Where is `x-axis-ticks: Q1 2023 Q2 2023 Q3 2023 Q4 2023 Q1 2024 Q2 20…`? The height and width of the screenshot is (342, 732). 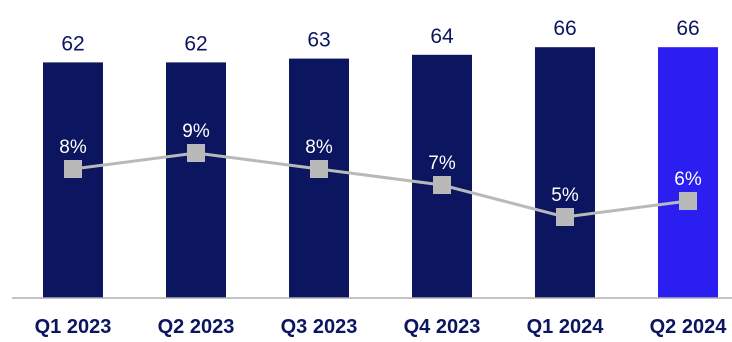
x-axis-ticks: Q1 2023 Q2 2023 Q3 2023 Q4 2023 Q1 2024 Q2 20… is located at coordinates (381, 327).